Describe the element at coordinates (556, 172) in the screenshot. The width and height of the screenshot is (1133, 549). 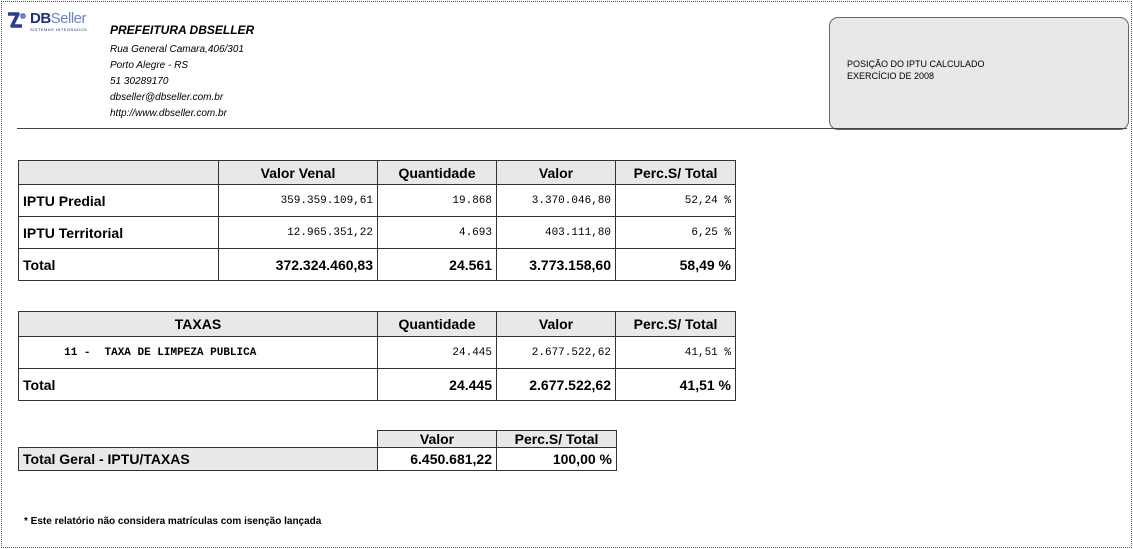
I see `iptu-col-valor: Valor` at that location.